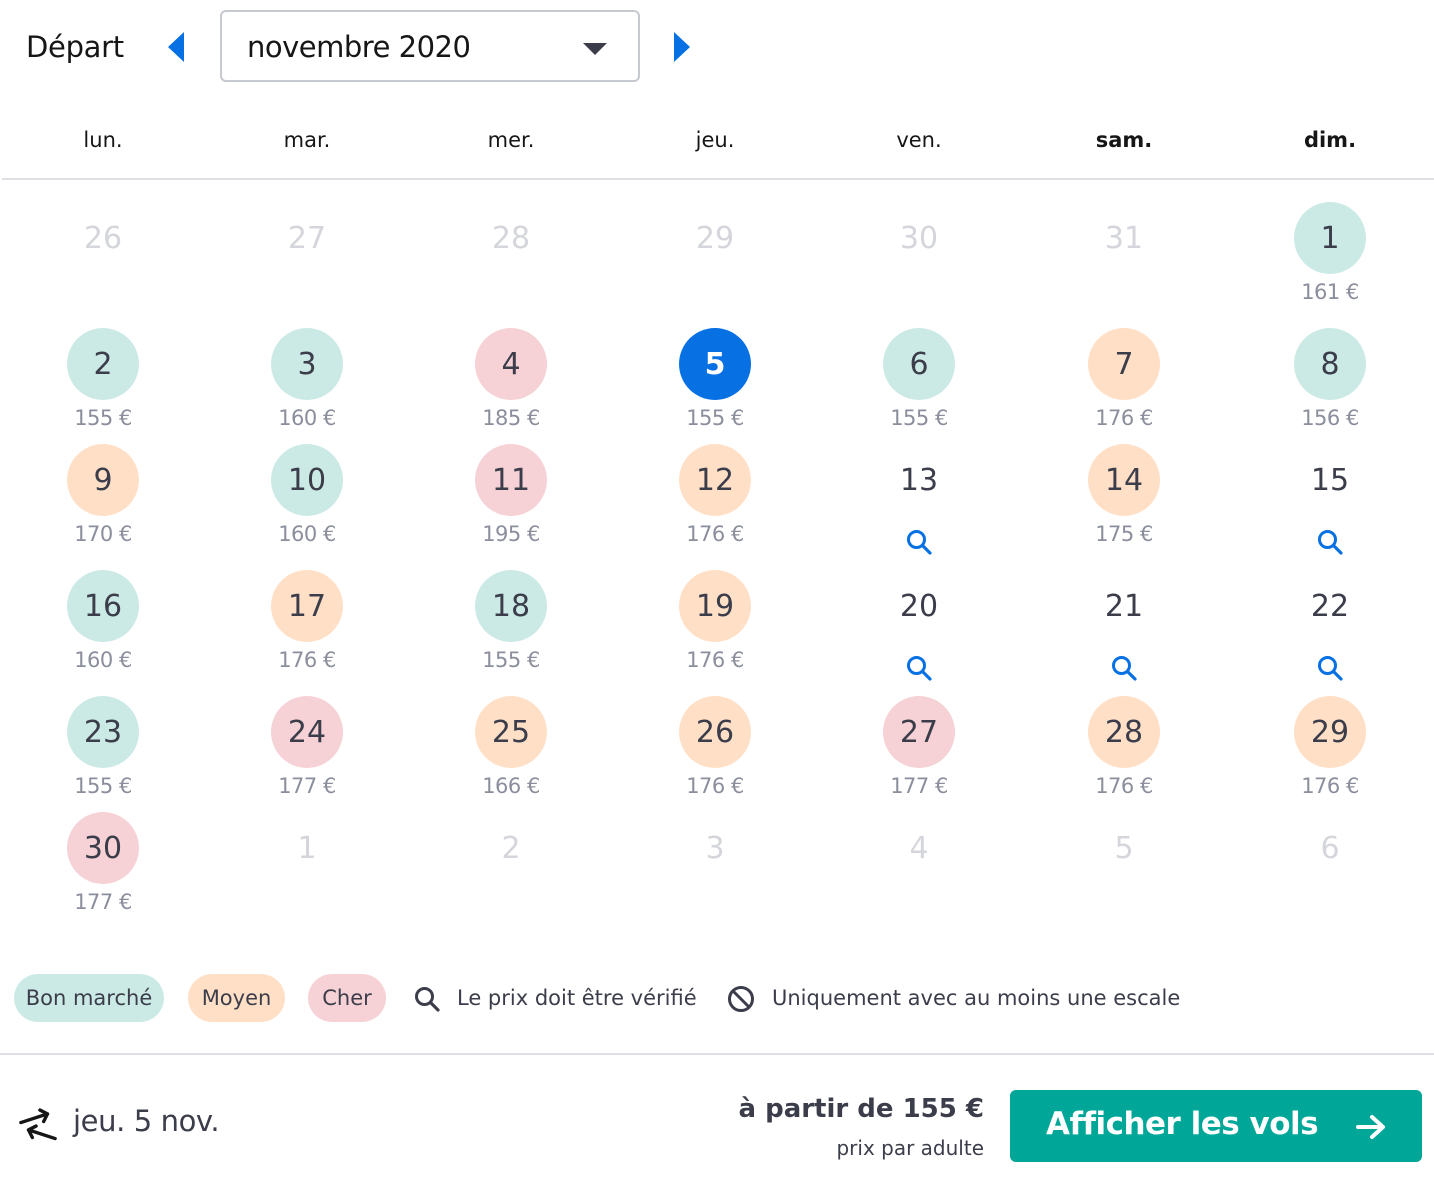 The height and width of the screenshot is (1188, 1434). I want to click on day-number: 29, so click(715, 238).